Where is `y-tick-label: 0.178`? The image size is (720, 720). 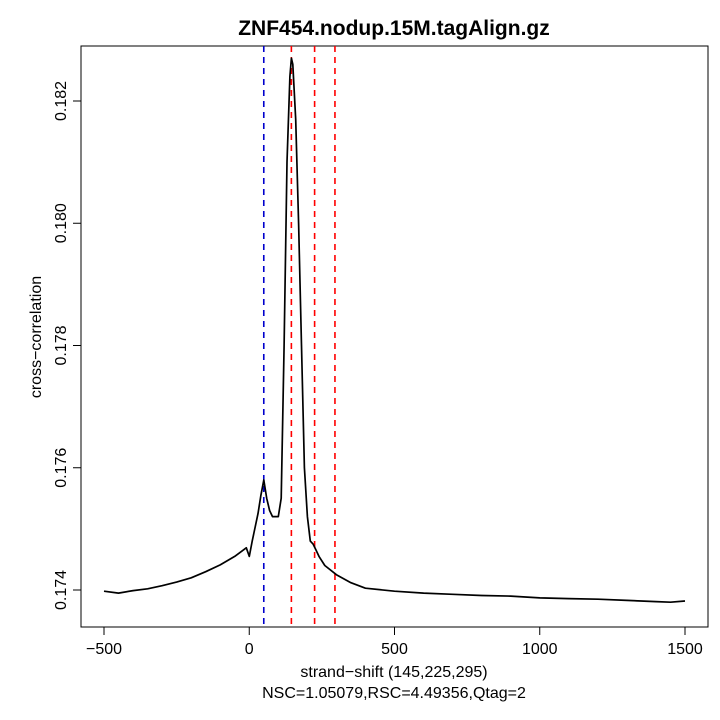
y-tick-label: 0.178 is located at coordinates (61, 345).